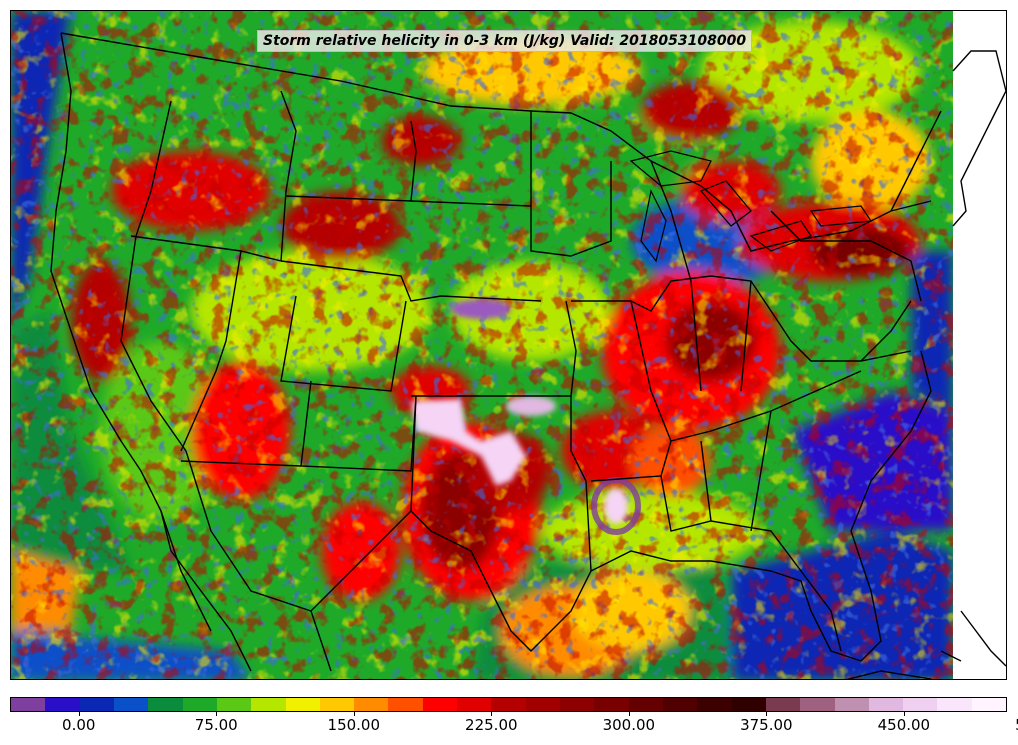  I want to click on colorbar-tick-label: 525.00, so click(1007, 725).